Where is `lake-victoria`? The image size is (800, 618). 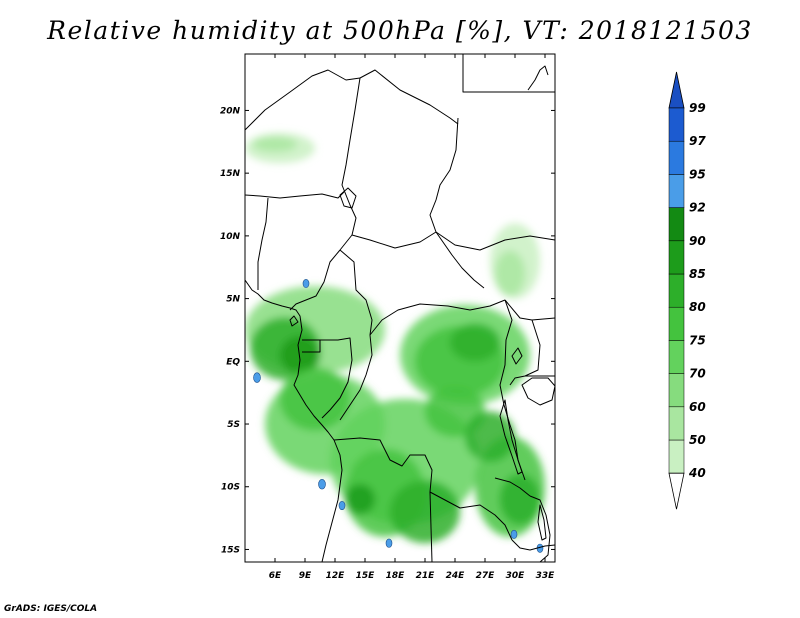
lake-victoria is located at coordinates (538, 391).